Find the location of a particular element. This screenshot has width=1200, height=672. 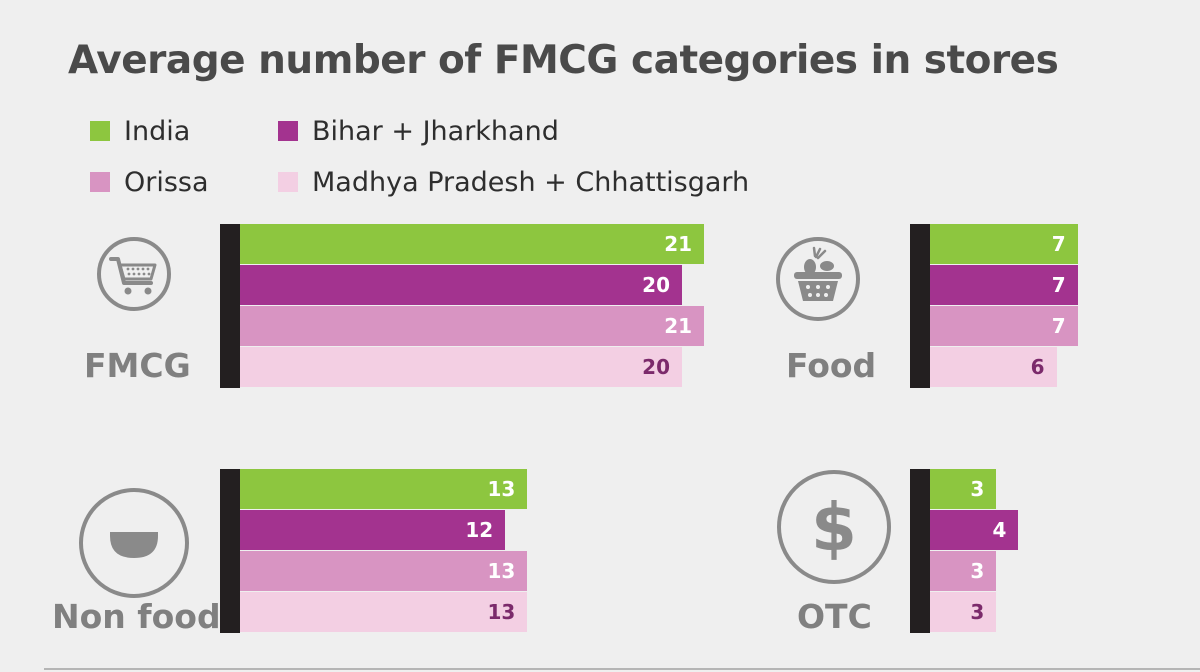

legend-label-bihar-jharkhand: Bihar + Jharkhand is located at coordinates (435, 131).